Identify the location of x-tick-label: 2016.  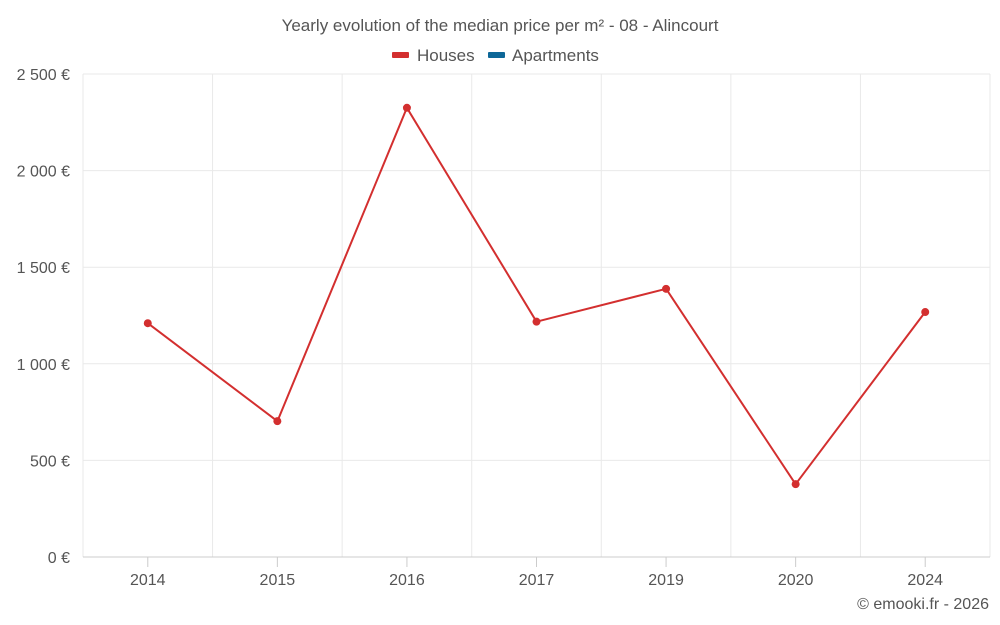
(407, 580).